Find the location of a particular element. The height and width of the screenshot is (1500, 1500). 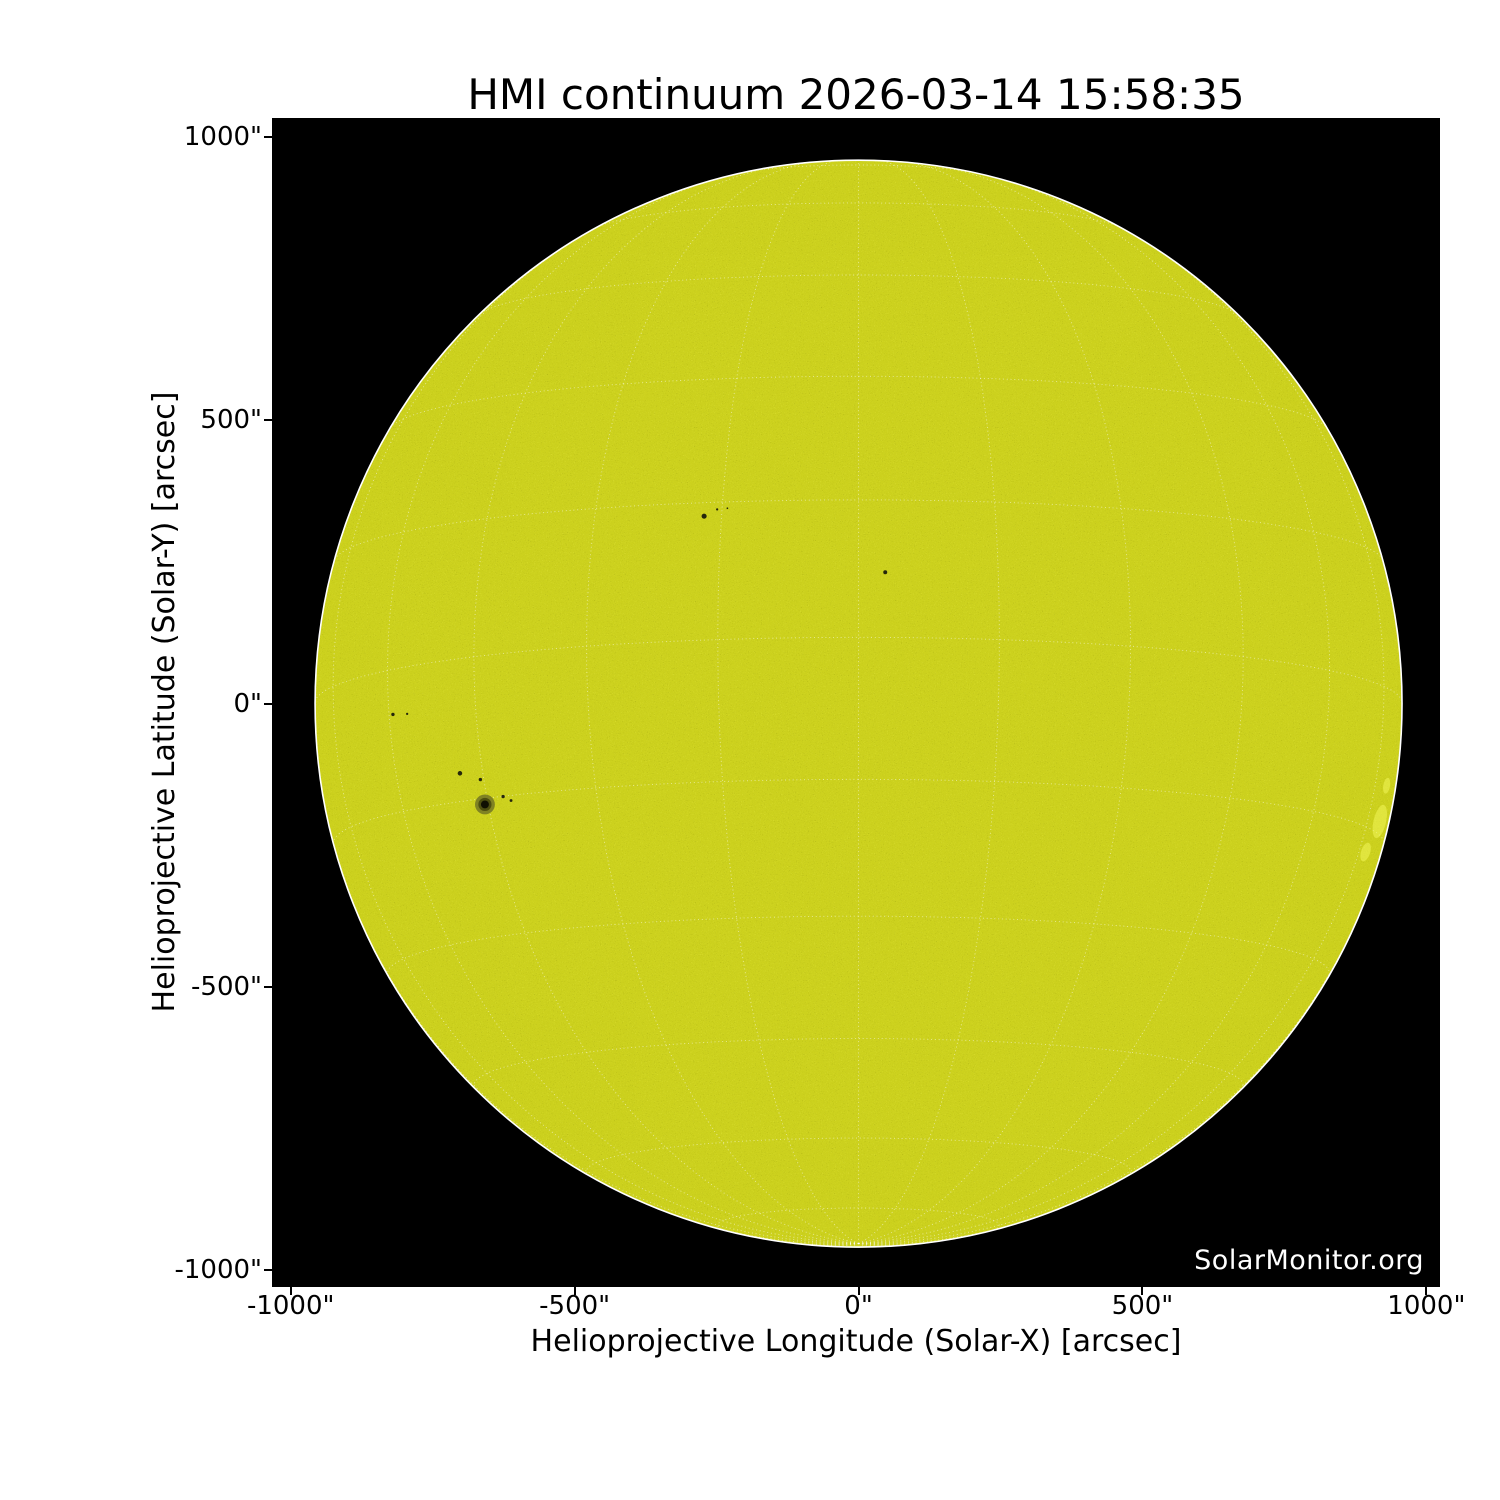

solarmonitor-watermark: SolarMonitor.org is located at coordinates (1309, 1260).